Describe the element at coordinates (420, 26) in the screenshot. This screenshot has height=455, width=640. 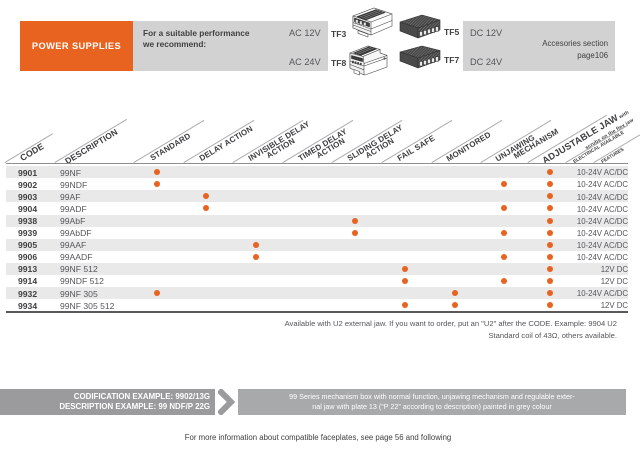
I see `transformer-tf5-image` at that location.